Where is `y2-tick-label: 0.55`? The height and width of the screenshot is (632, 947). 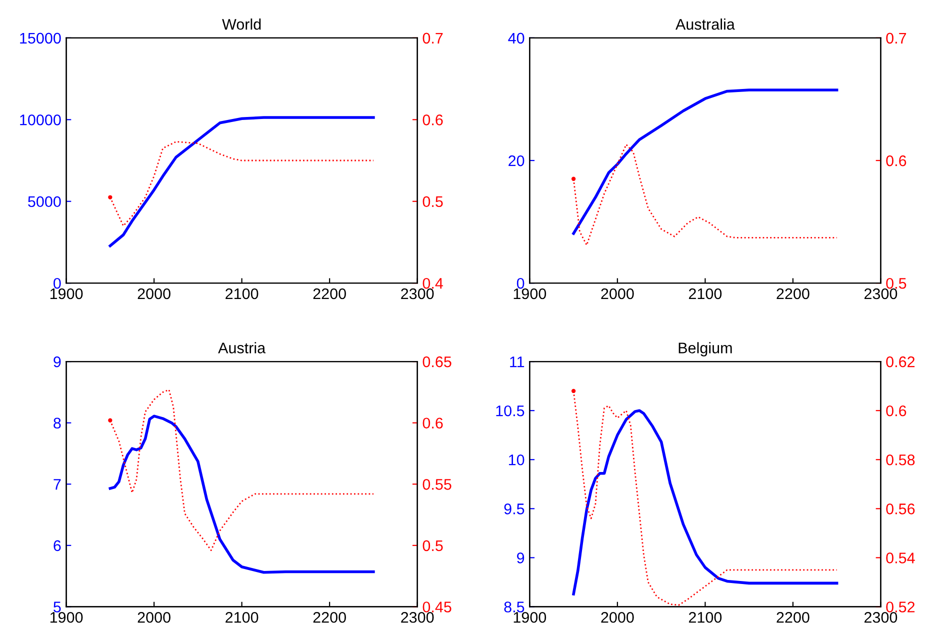
y2-tick-label: 0.55 is located at coordinates (437, 484).